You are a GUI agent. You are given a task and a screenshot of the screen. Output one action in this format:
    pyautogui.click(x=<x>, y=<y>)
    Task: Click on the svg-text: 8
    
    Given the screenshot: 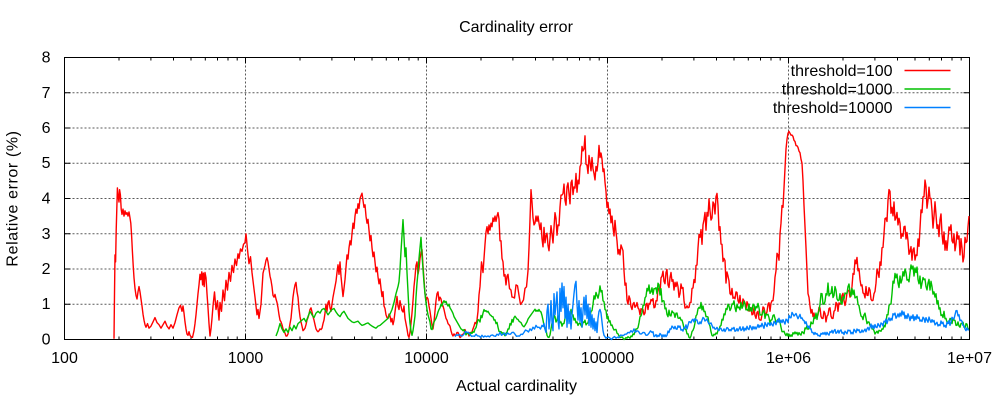 What is the action you would take?
    pyautogui.click(x=46, y=58)
    